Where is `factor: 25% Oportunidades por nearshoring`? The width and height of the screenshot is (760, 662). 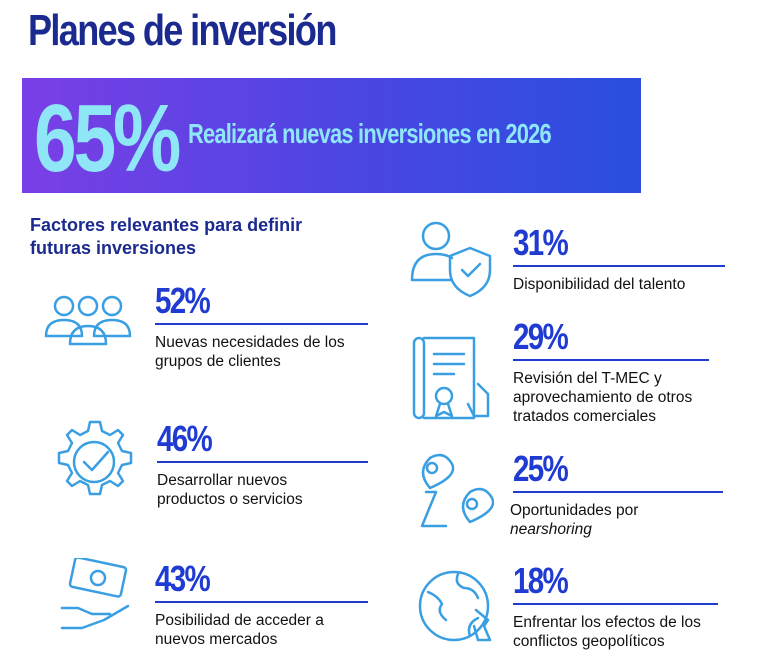
factor: 25% Oportunidades por nearshoring is located at coordinates (616, 493).